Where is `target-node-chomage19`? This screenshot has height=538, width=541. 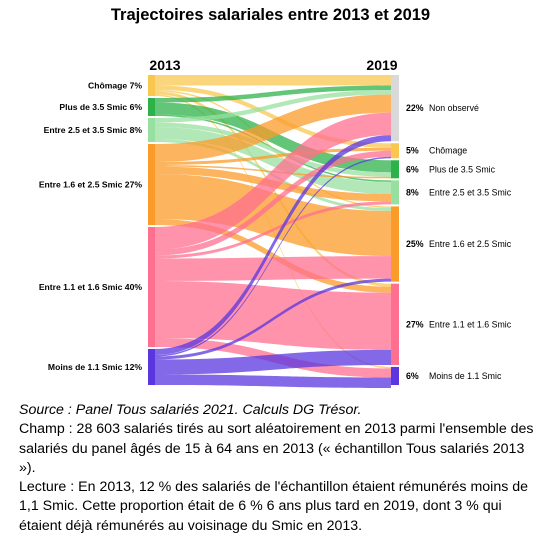
target-node-chomage19 is located at coordinates (395, 151).